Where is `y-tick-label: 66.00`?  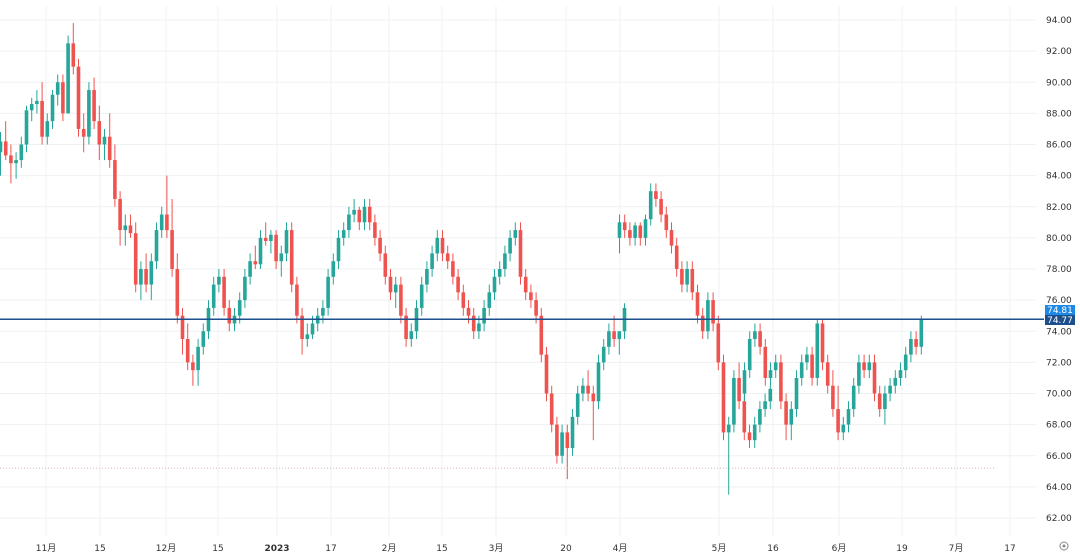 y-tick-label: 66.00 is located at coordinates (1059, 457).